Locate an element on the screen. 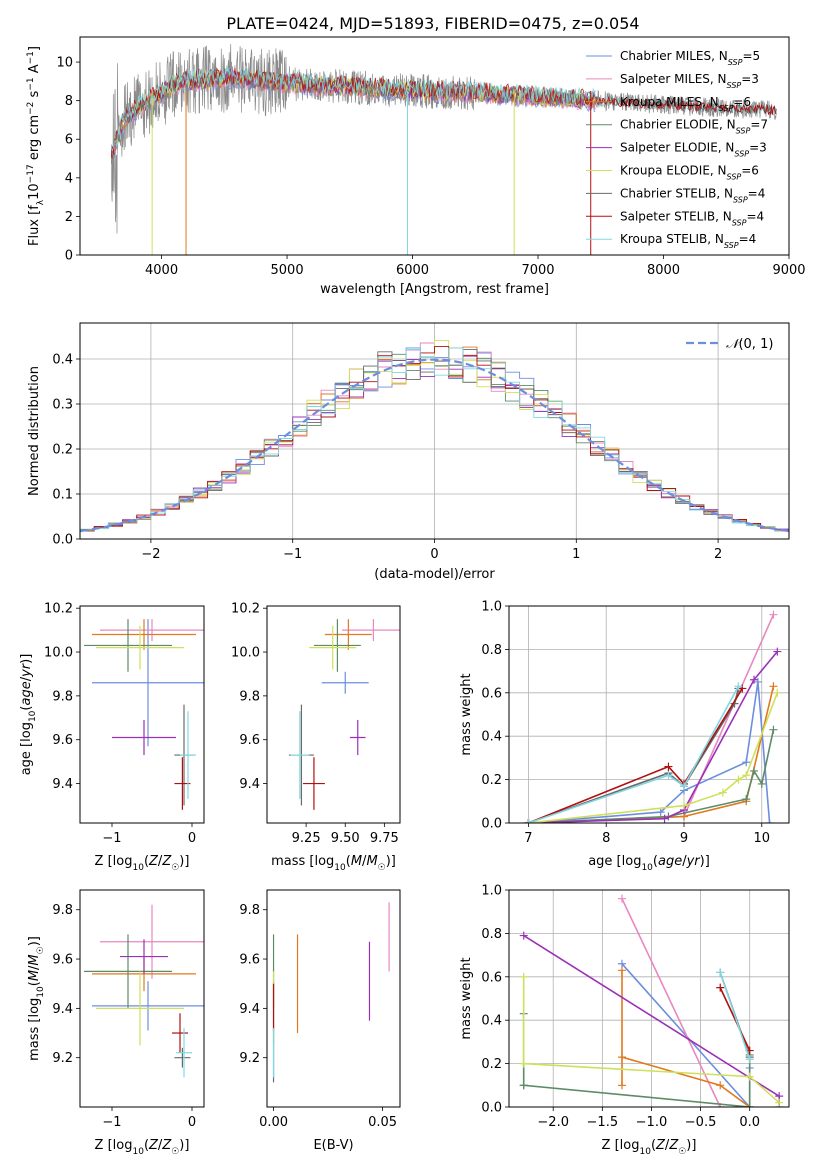  x-tick-label: 2 is located at coordinates (718, 554).